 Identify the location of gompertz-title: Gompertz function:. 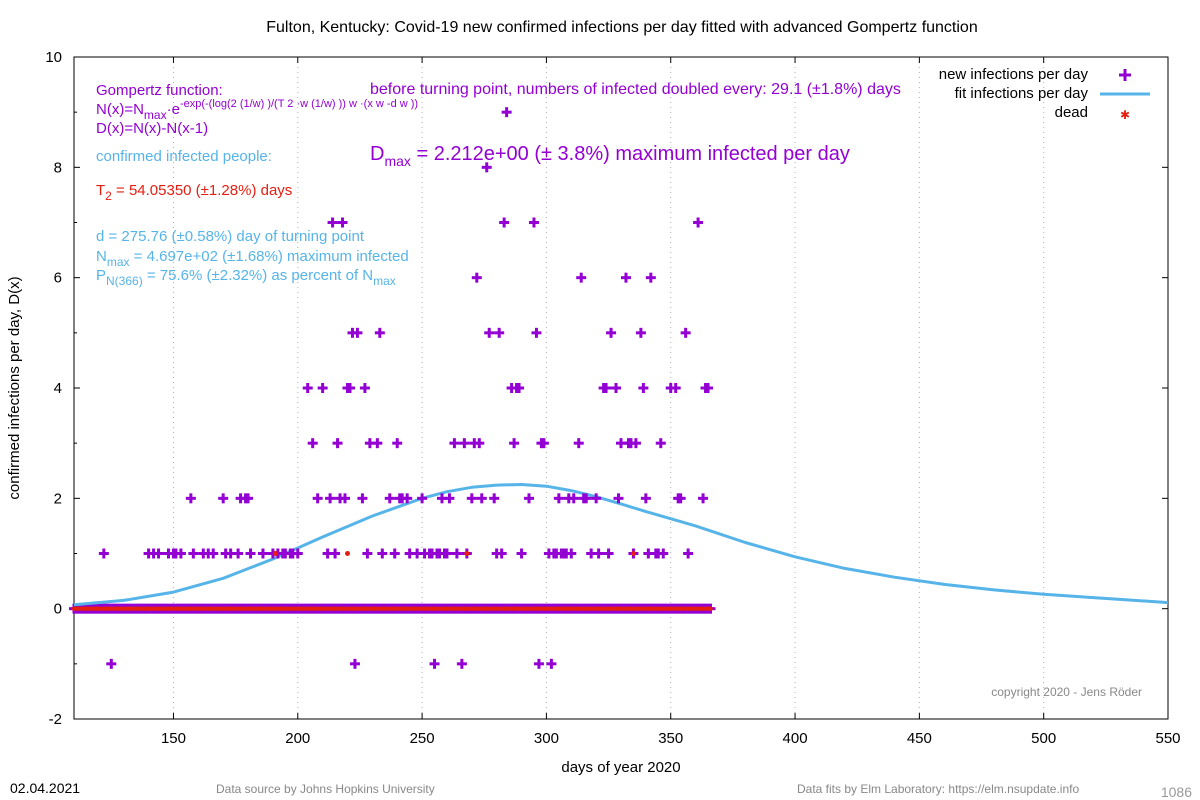
(159, 90).